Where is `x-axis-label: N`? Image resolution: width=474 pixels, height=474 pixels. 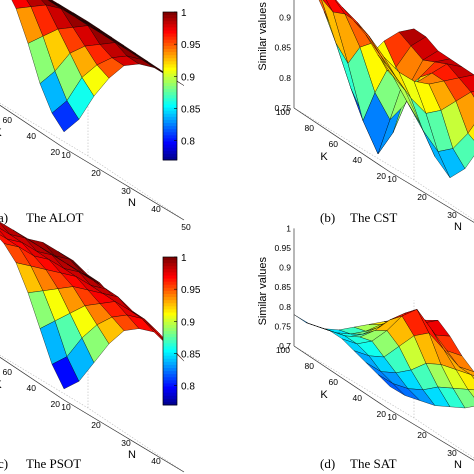 x-axis-label: N is located at coordinates (132, 455).